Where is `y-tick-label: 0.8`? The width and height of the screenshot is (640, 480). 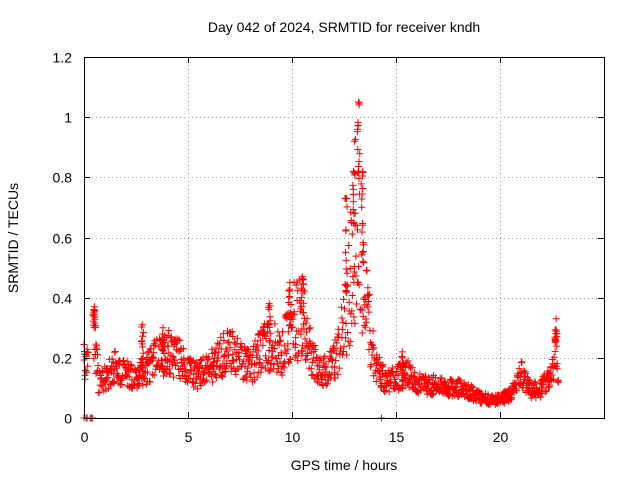 y-tick-label: 0.8 is located at coordinates (63, 178).